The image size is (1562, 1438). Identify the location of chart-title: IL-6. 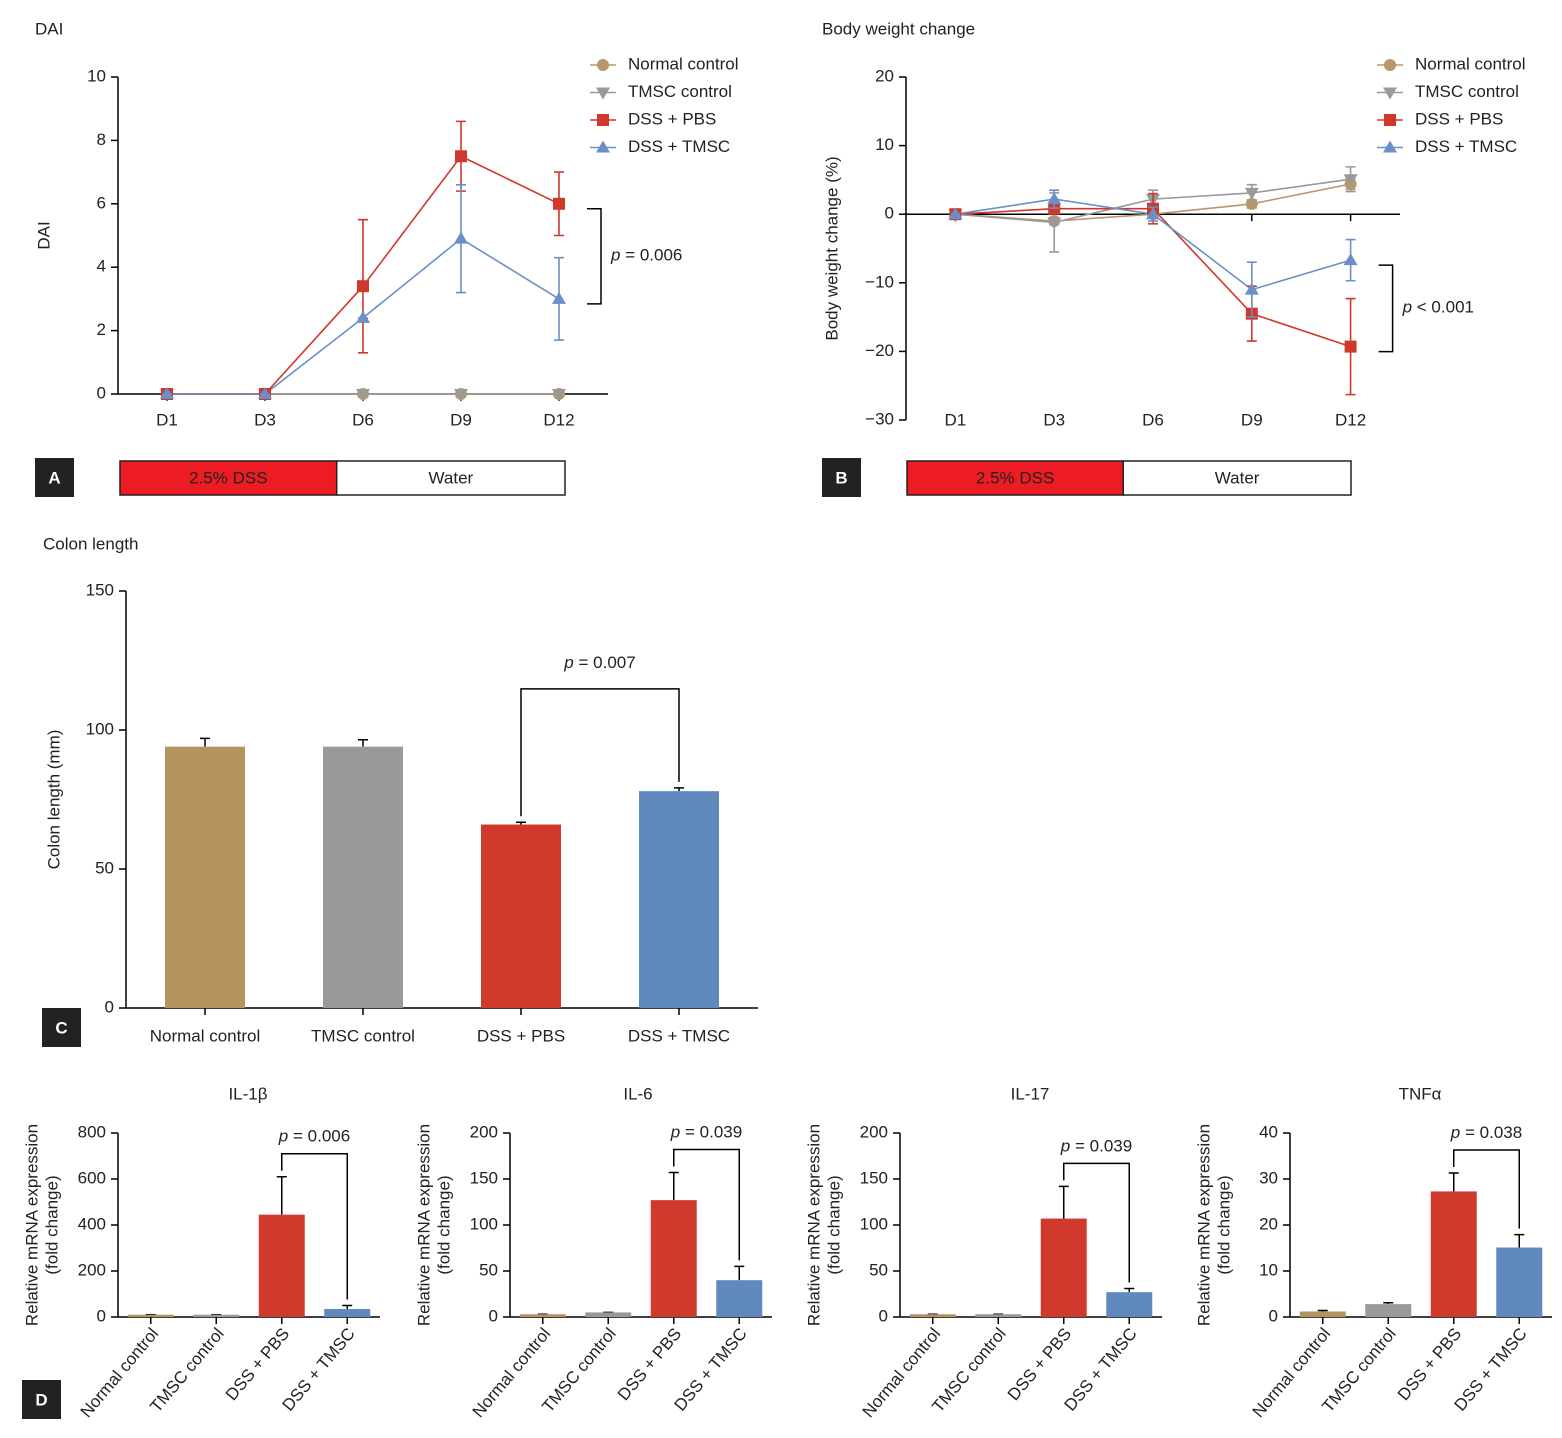
(637, 1093).